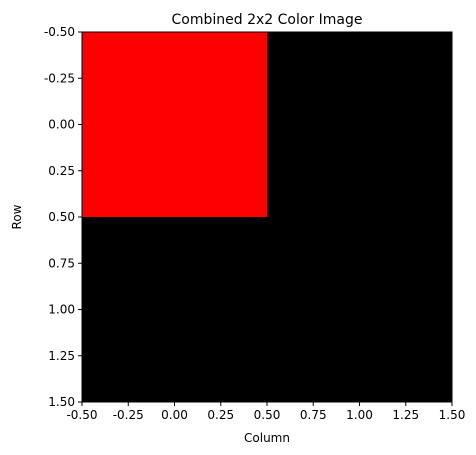 Image resolution: width=476 pixels, height=455 pixels. Describe the element at coordinates (81, 415) in the screenshot. I see `x-tick-label: -0.50` at that location.